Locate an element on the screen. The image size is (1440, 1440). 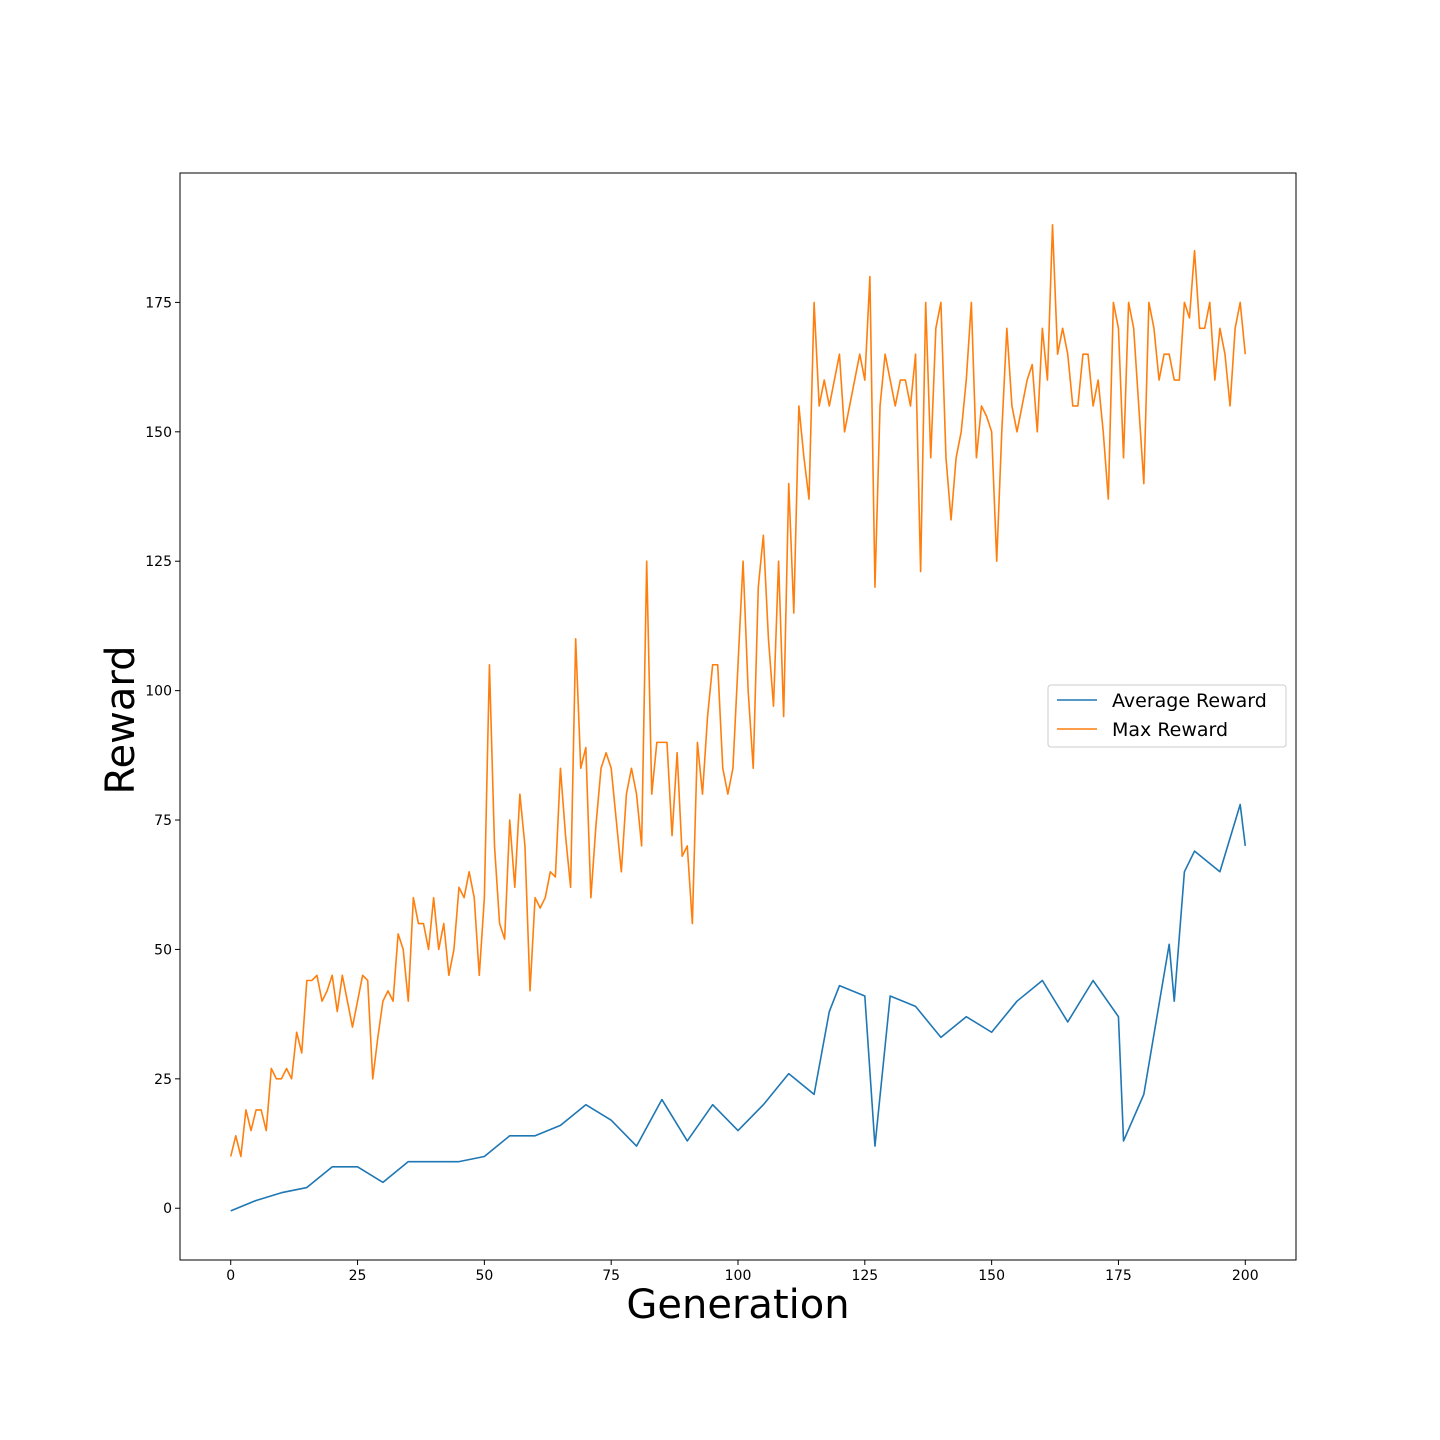
y-tick-label: 50 is located at coordinates (163, 950).